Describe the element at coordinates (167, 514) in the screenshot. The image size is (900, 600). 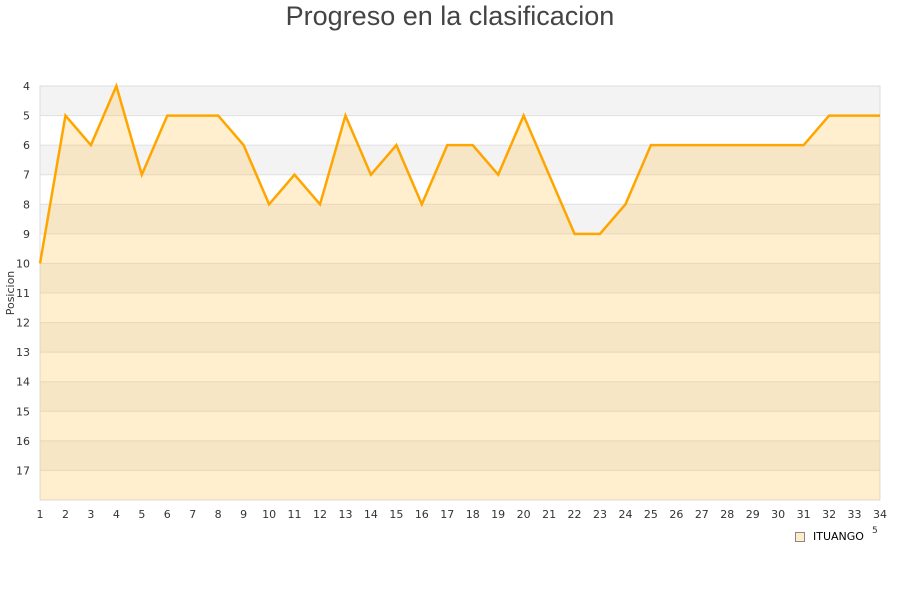
I see `x-tick-label: 6` at that location.